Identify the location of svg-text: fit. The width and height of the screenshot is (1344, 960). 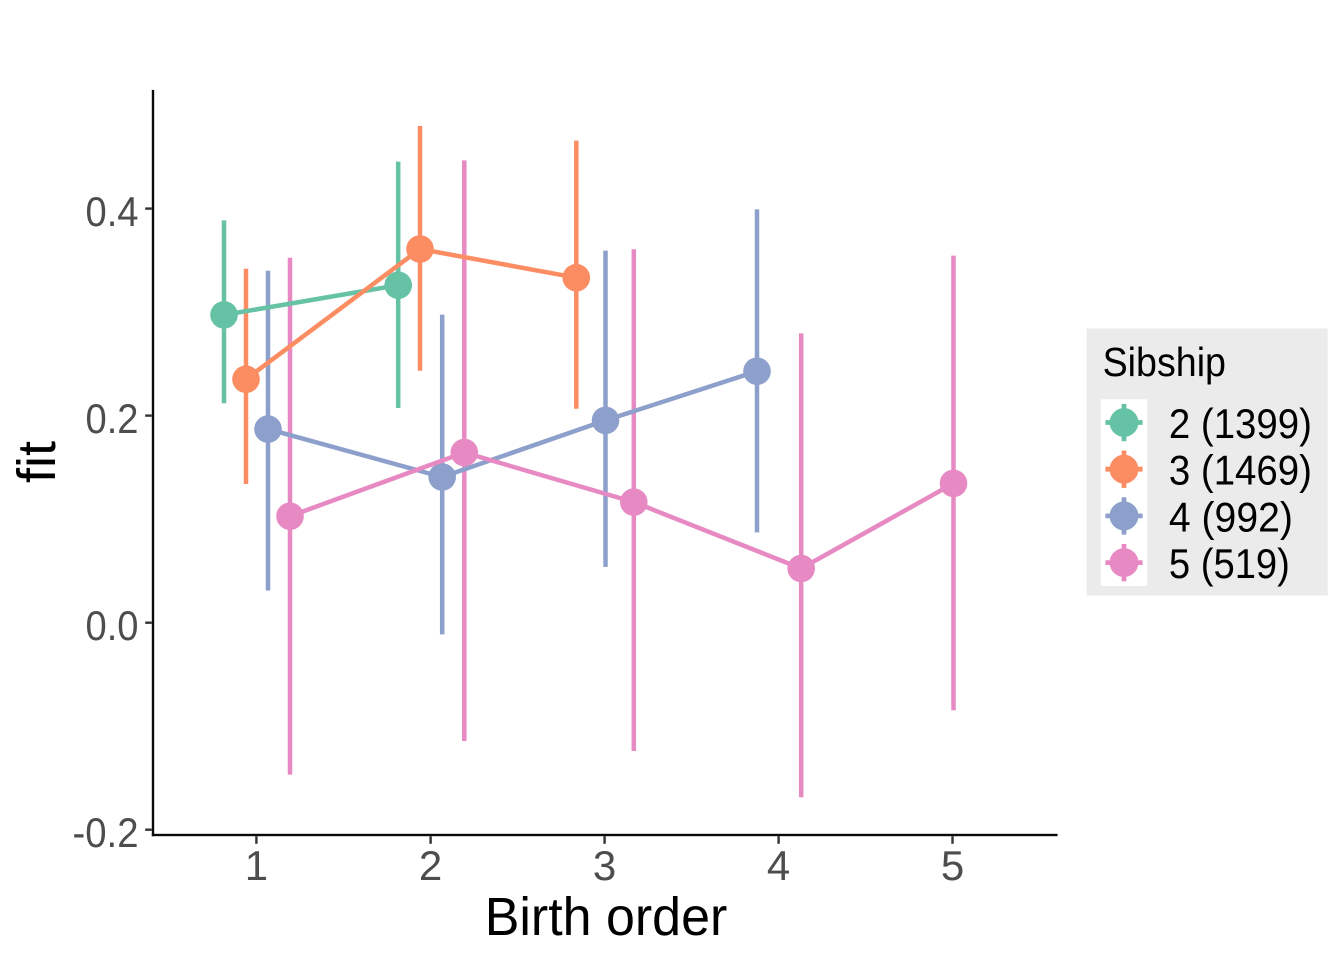
(37, 462).